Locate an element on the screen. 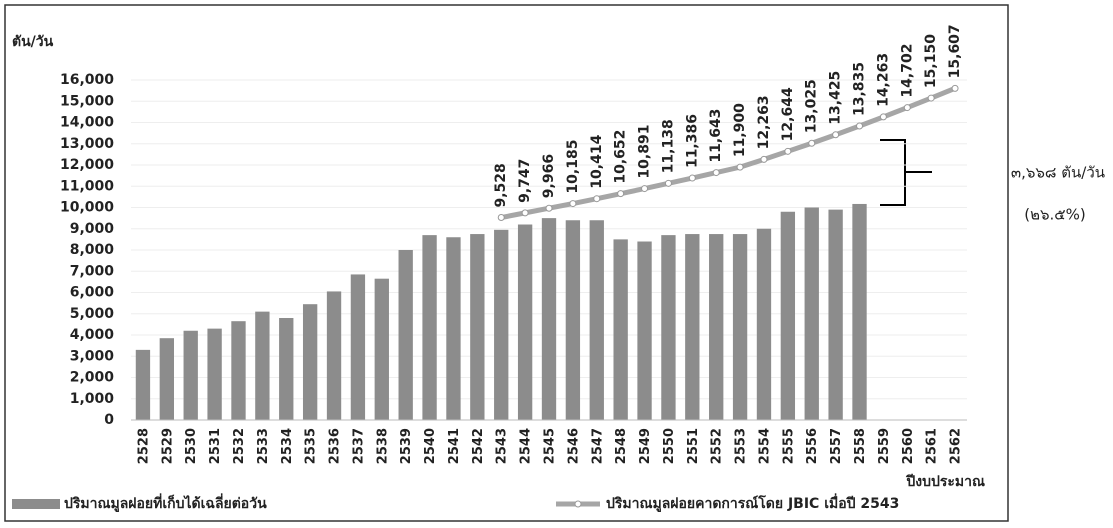 This screenshot has height=528, width=1113. y-tick-label: 13,000 is located at coordinates (87, 144).